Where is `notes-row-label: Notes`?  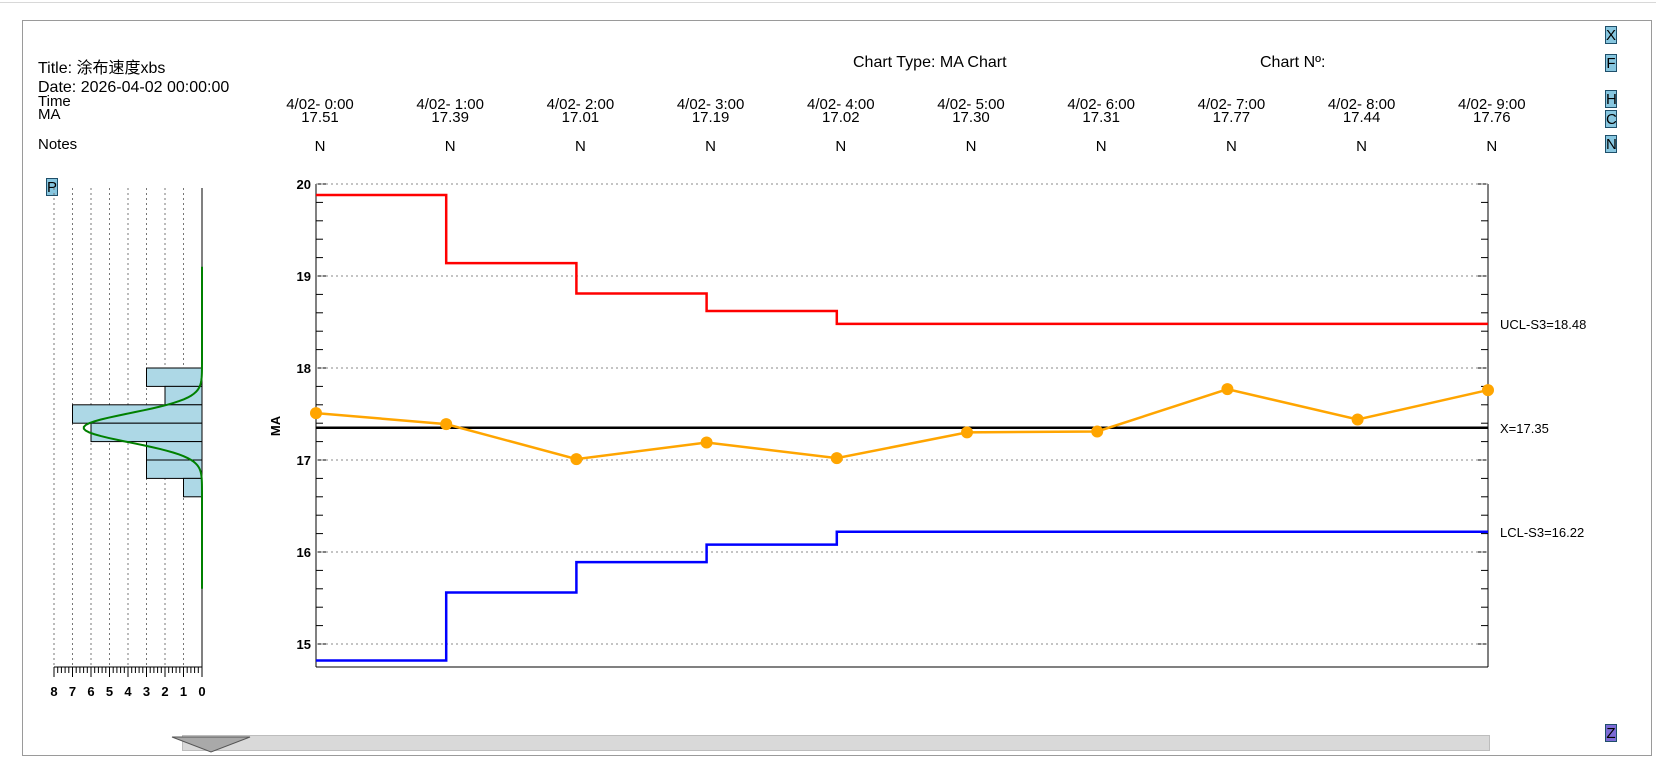 notes-row-label: Notes is located at coordinates (58, 144).